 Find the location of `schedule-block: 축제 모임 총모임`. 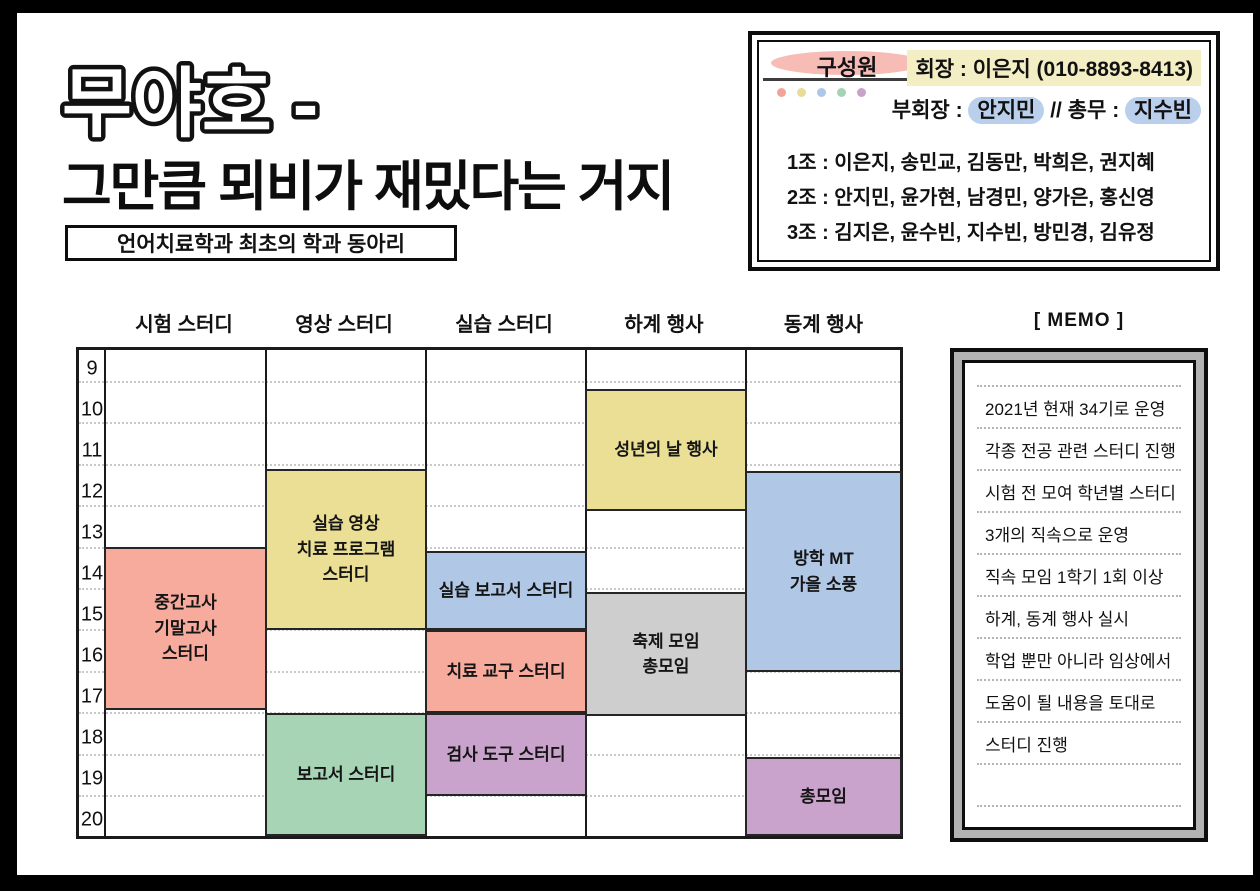

schedule-block: 축제 모임 총모임 is located at coordinates (666, 654).